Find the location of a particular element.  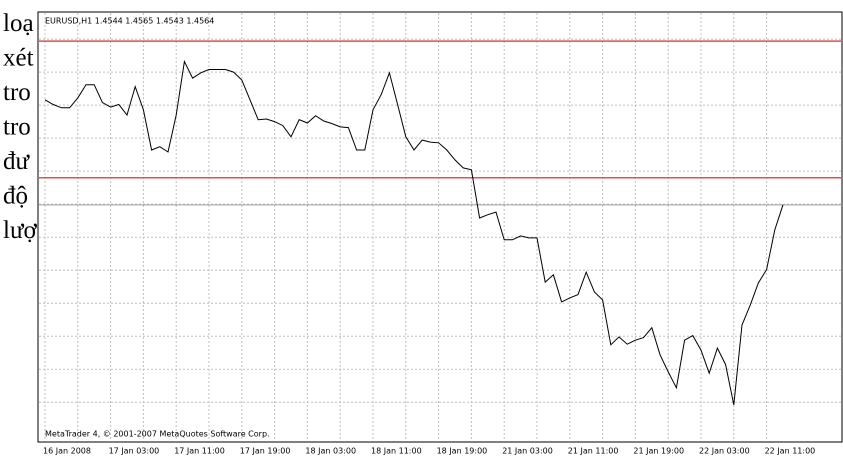

x-tick-label: 22 Jan 11:00 is located at coordinates (790, 451).